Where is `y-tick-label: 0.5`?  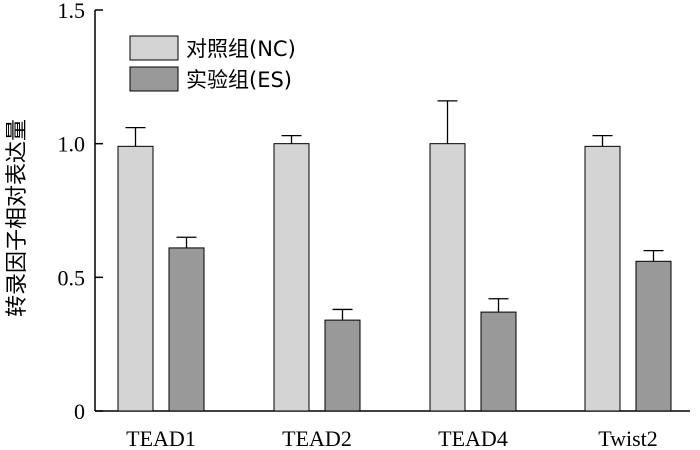 y-tick-label: 0.5 is located at coordinates (72, 277).